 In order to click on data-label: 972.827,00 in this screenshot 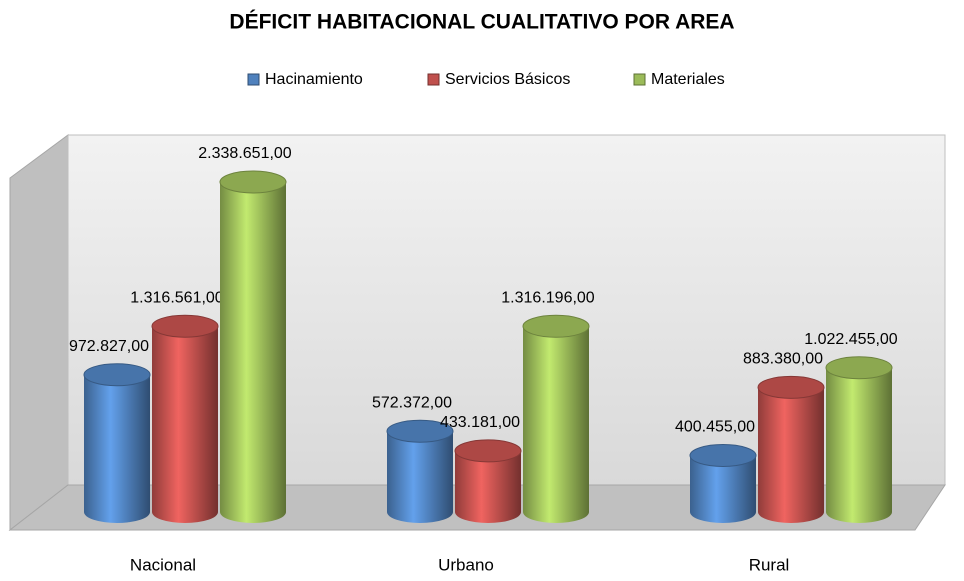, I will do `click(109, 346)`.